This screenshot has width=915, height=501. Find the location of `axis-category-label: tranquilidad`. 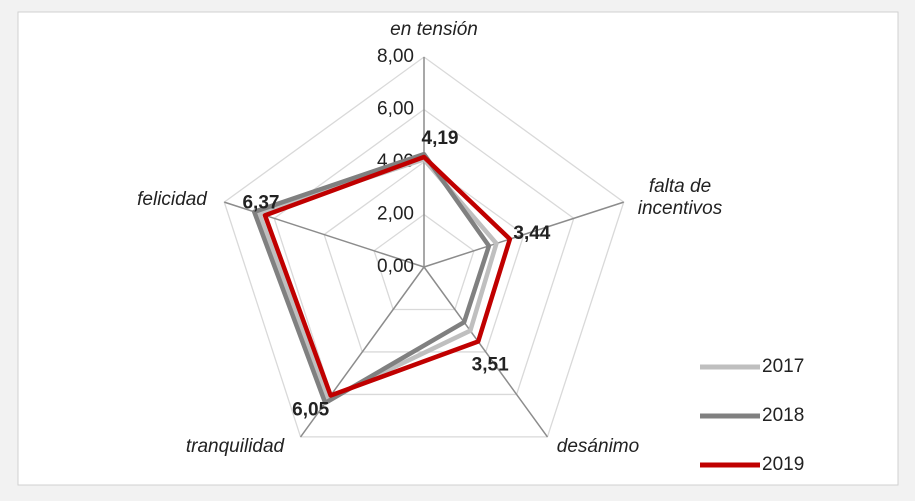

axis-category-label: tranquilidad is located at coordinates (235, 446).